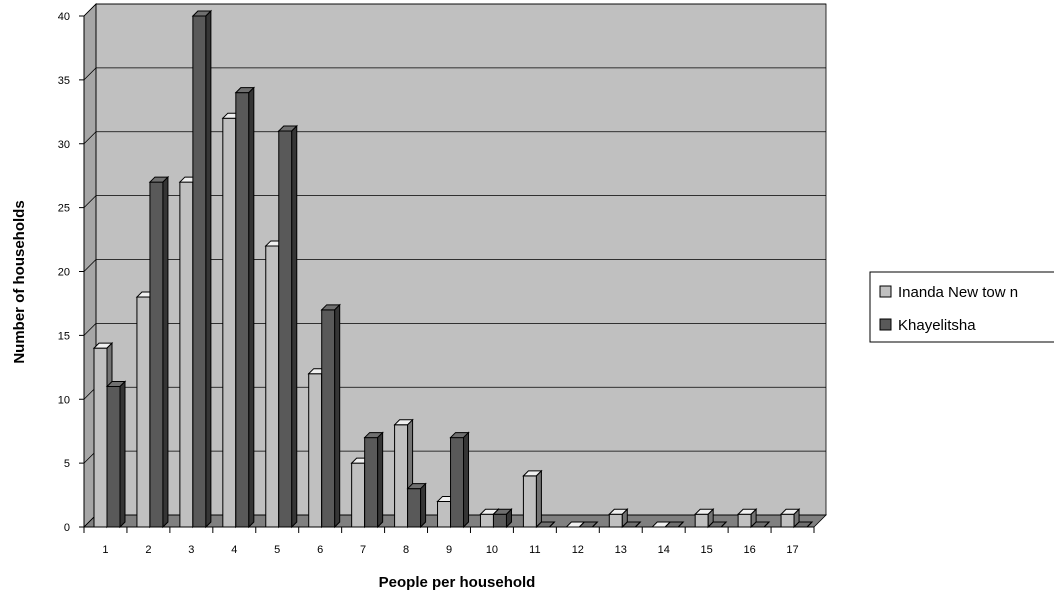 Image resolution: width=1054 pixels, height=600 pixels. I want to click on x-axis-title: People per household, so click(457, 582).